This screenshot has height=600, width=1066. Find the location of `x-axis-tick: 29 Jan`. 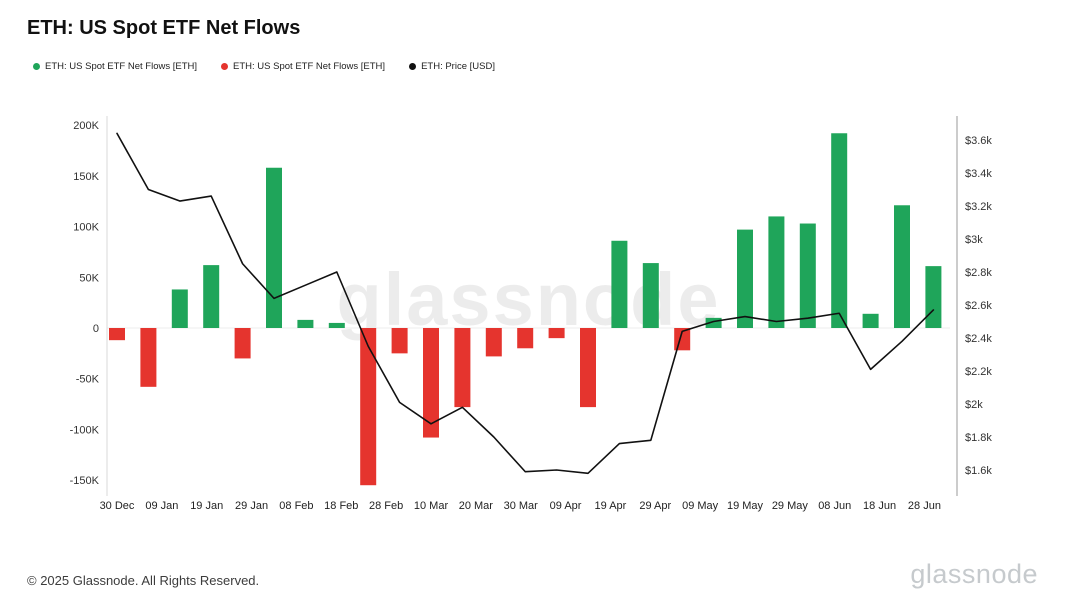

x-axis-tick: 29 Jan is located at coordinates (251, 506).